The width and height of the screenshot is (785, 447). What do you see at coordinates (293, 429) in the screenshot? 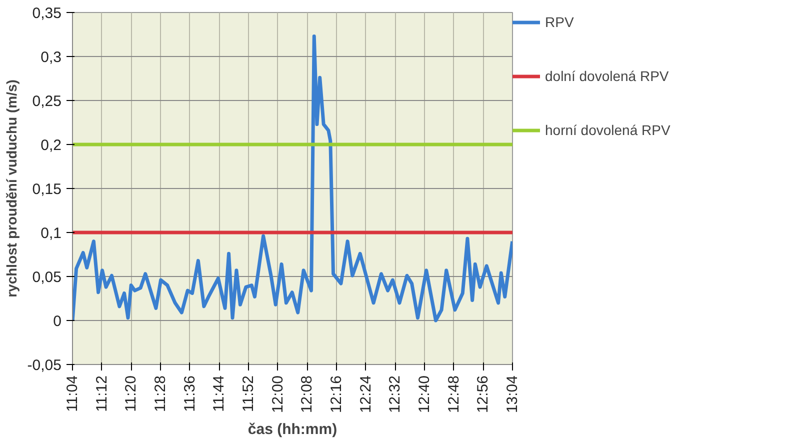
I see `x-axis-title: čas (hh:mm)` at bounding box center [293, 429].